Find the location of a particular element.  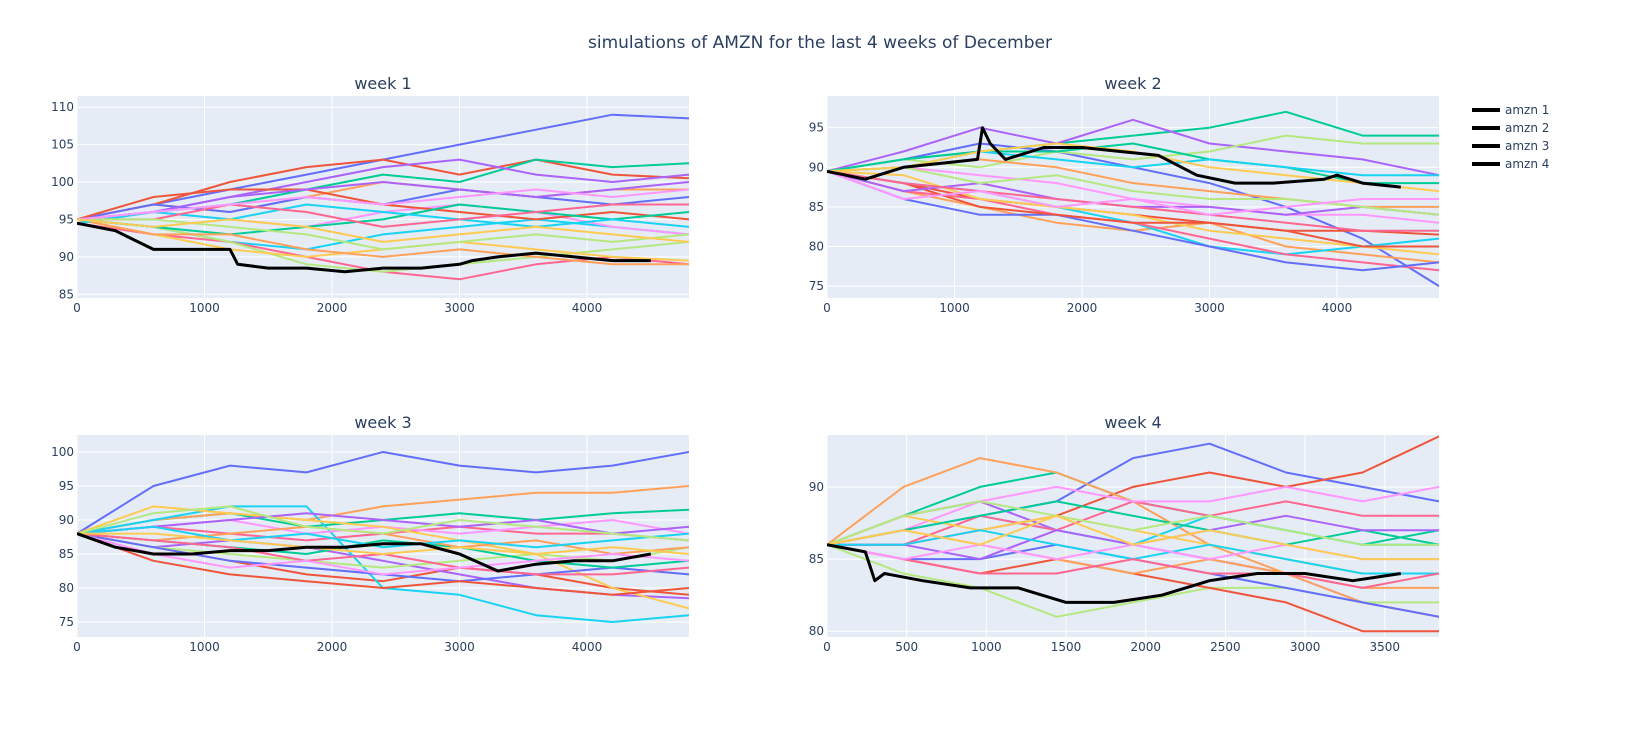

legend-item: amzn 1 is located at coordinates (1510, 110).